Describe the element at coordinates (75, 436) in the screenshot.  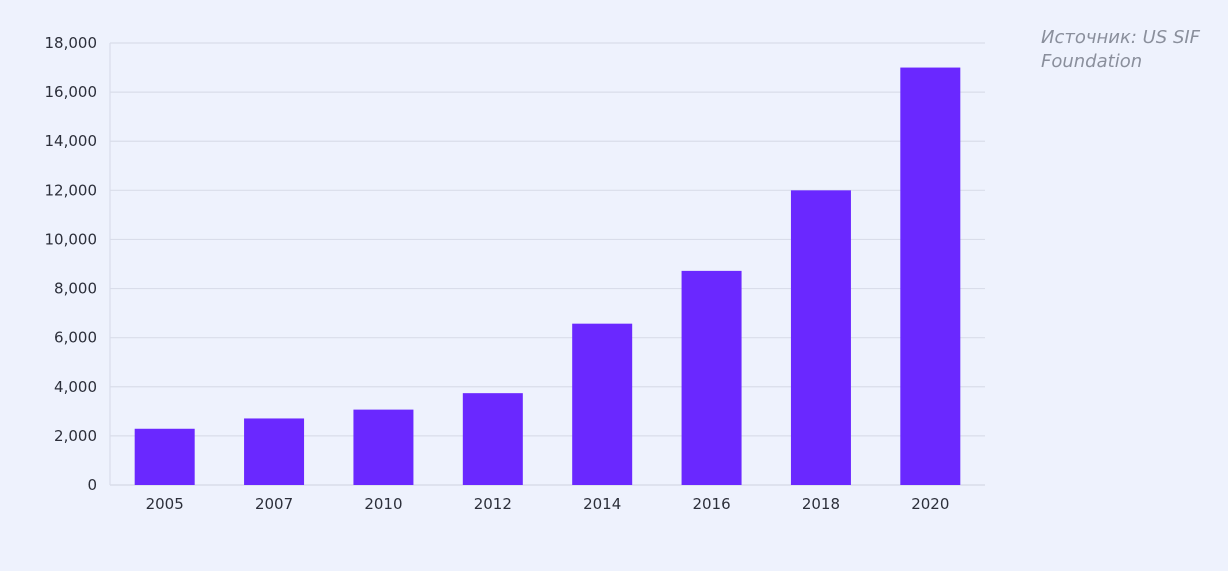
I see `y-tick-label: 2,000` at that location.